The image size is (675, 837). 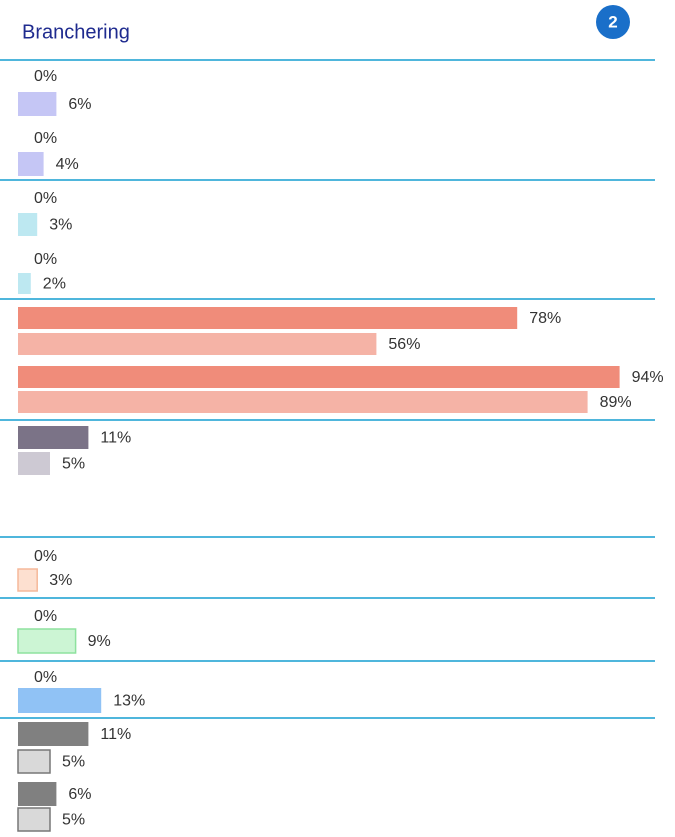 What do you see at coordinates (54, 284) in the screenshot?
I see `value-label: 2%` at bounding box center [54, 284].